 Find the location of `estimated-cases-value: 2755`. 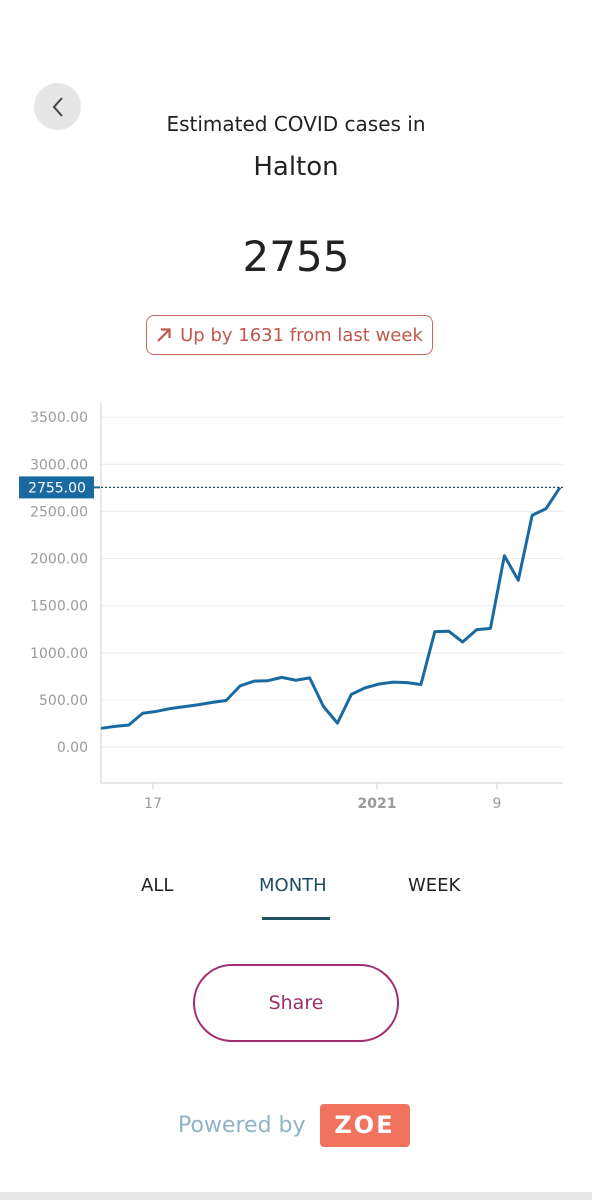

estimated-cases-value: 2755 is located at coordinates (296, 256).